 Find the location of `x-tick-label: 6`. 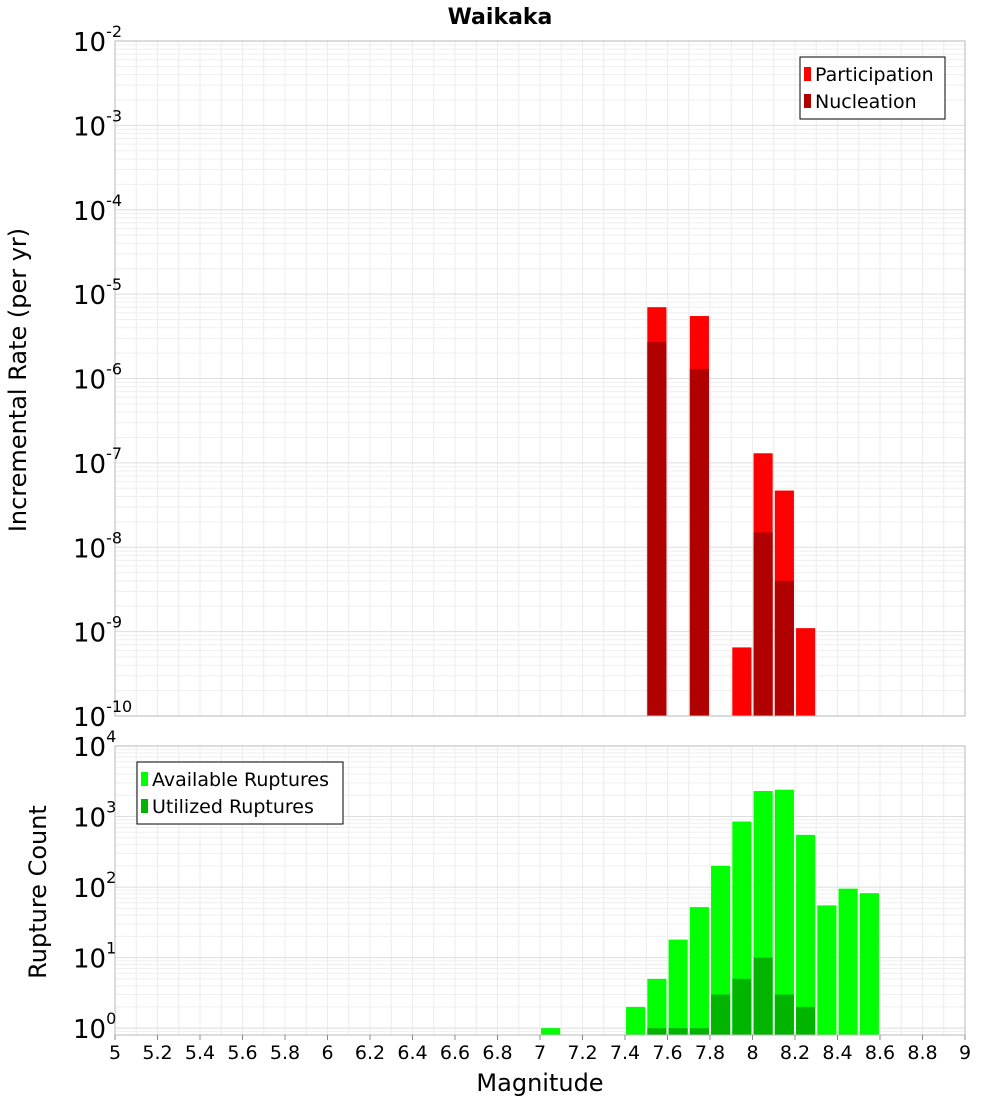

x-tick-label: 6 is located at coordinates (327, 1053).